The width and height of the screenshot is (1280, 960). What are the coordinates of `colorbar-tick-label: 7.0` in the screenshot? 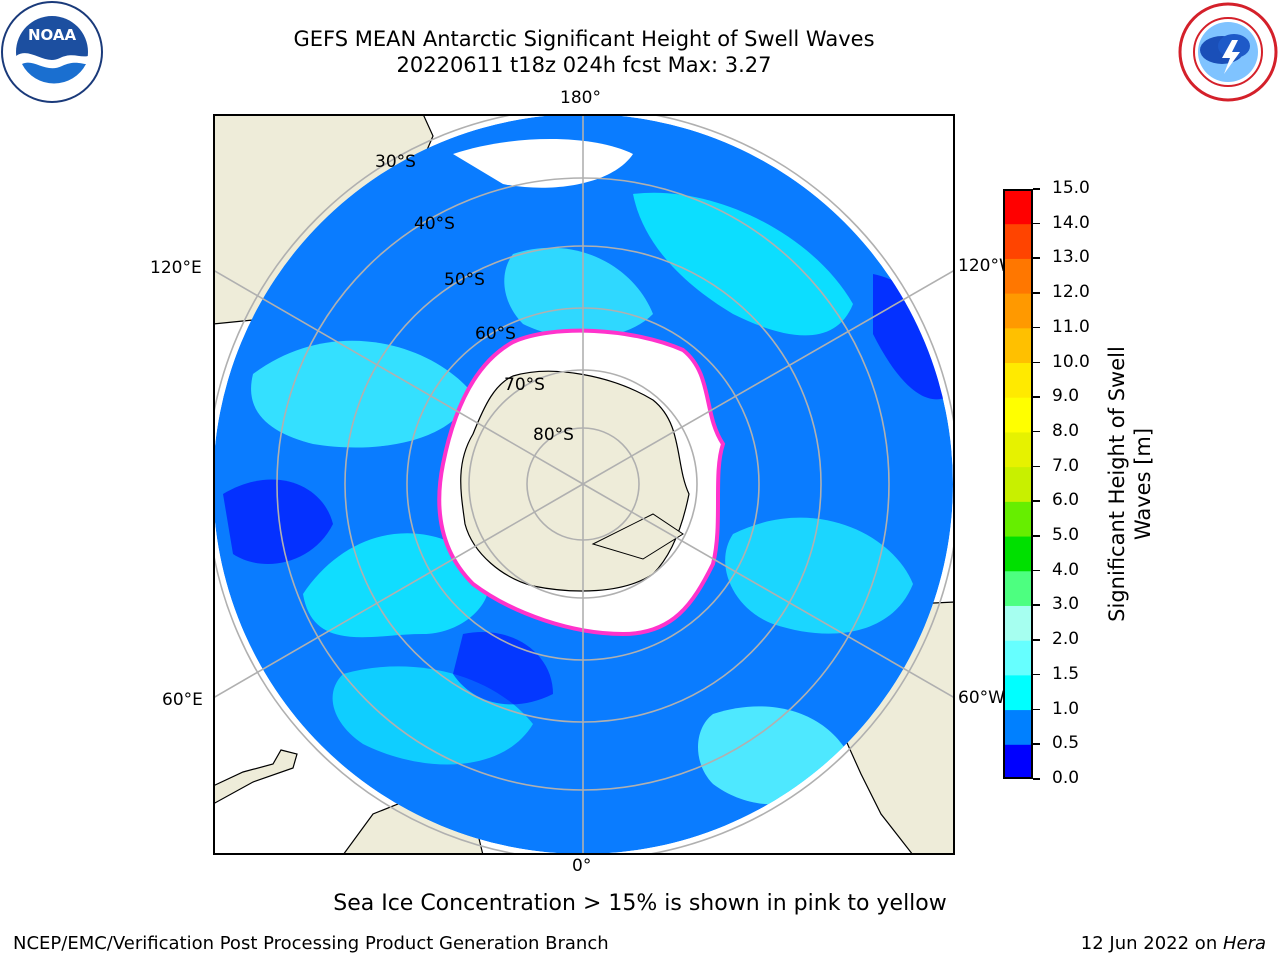 It's located at (1066, 465).